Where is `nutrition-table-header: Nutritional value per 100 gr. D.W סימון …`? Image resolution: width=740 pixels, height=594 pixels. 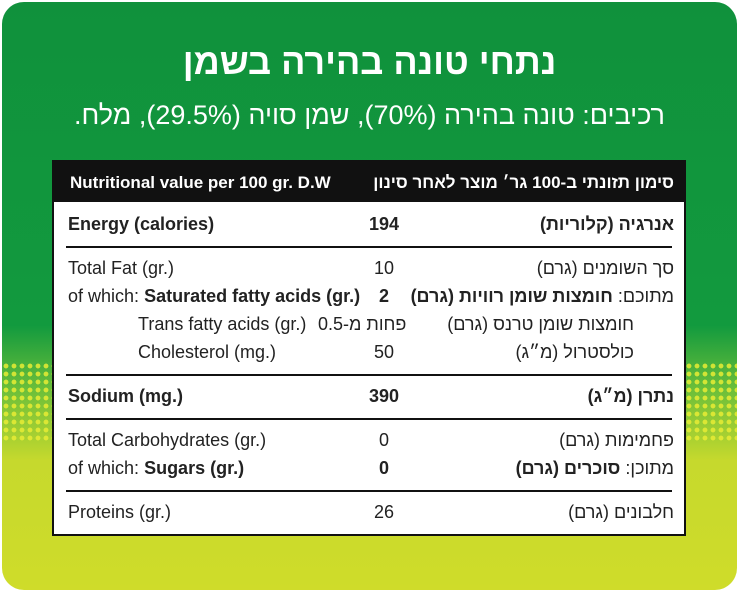 nutrition-table-header: Nutritional value per 100 gr. D.W סימון … is located at coordinates (369, 182).